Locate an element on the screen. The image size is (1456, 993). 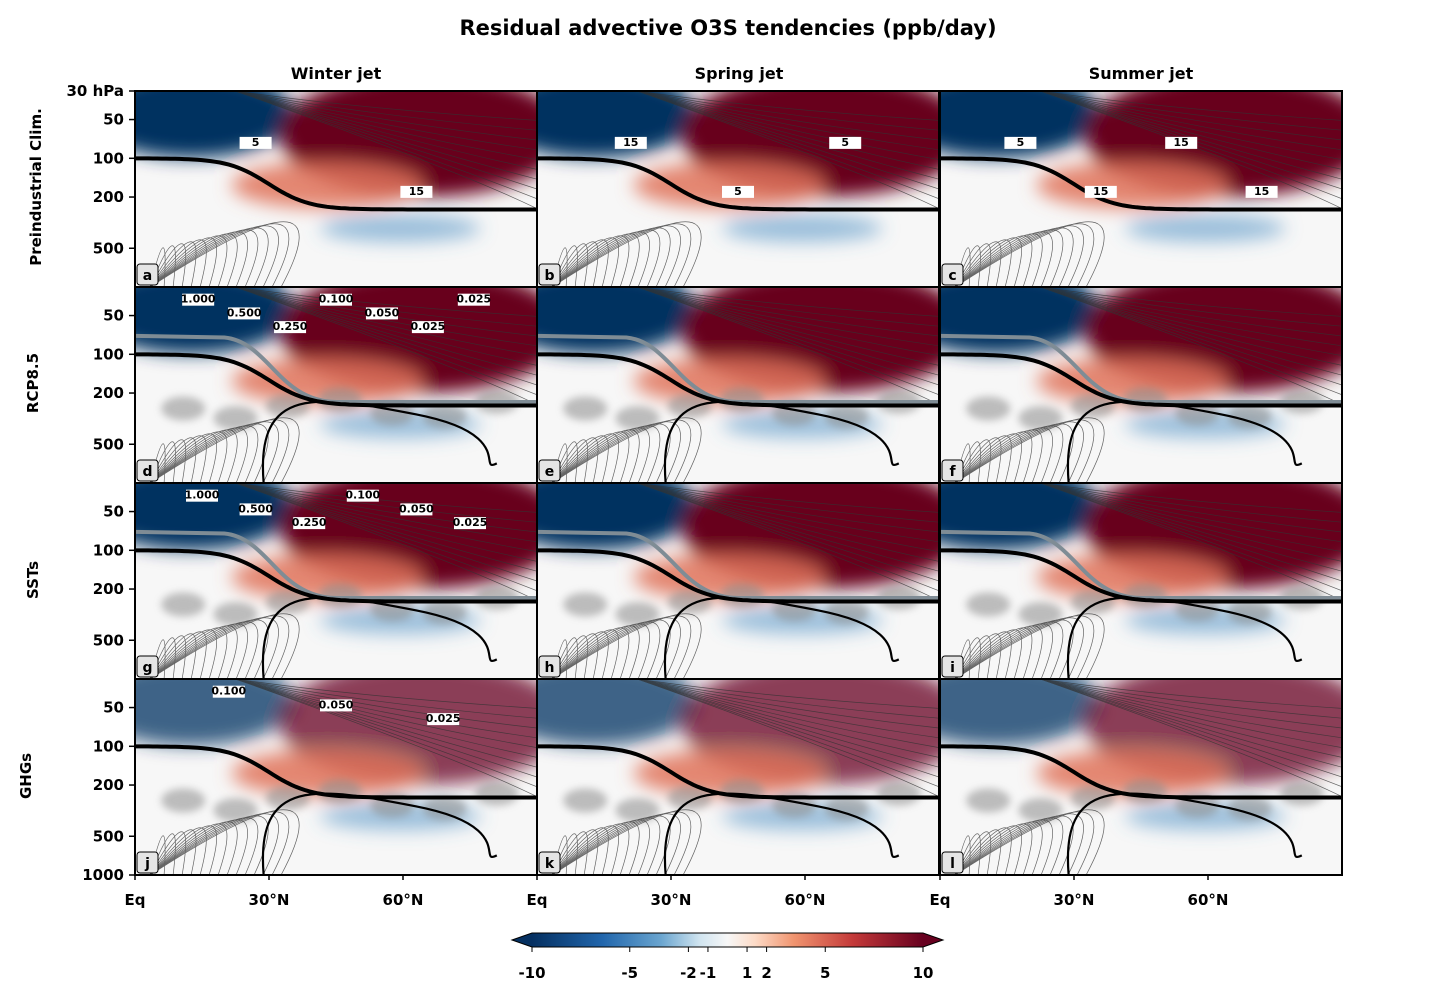
x-tick-label: 60°N is located at coordinates (403, 900).